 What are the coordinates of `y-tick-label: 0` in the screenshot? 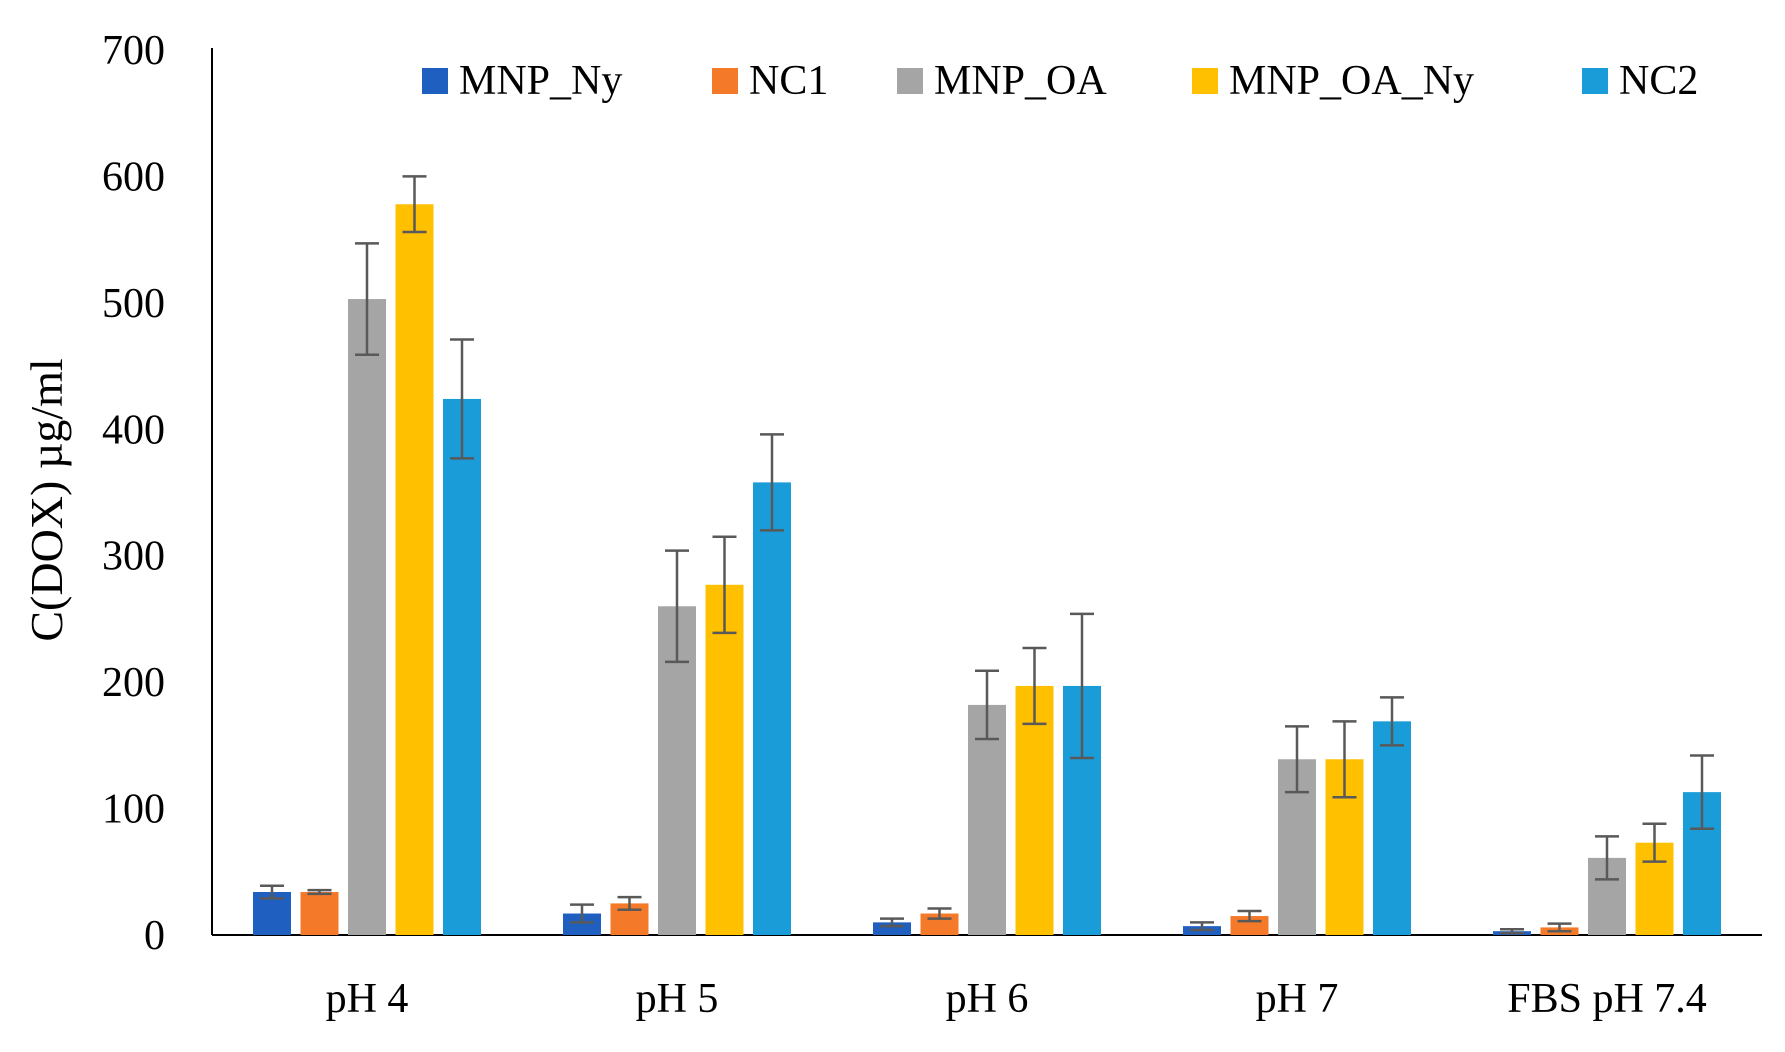 It's located at (154, 936).